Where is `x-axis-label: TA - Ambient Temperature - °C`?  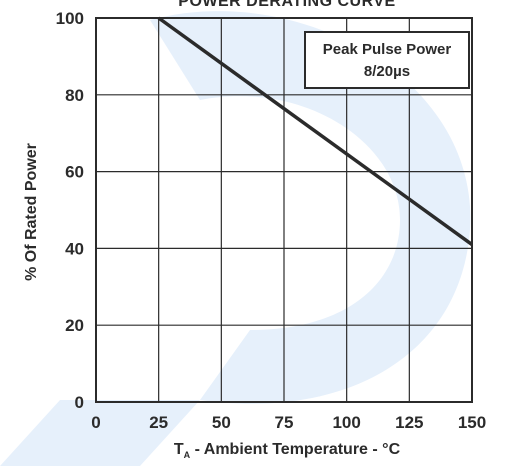 x-axis-label: TA - Ambient Temperature - °C is located at coordinates (287, 450).